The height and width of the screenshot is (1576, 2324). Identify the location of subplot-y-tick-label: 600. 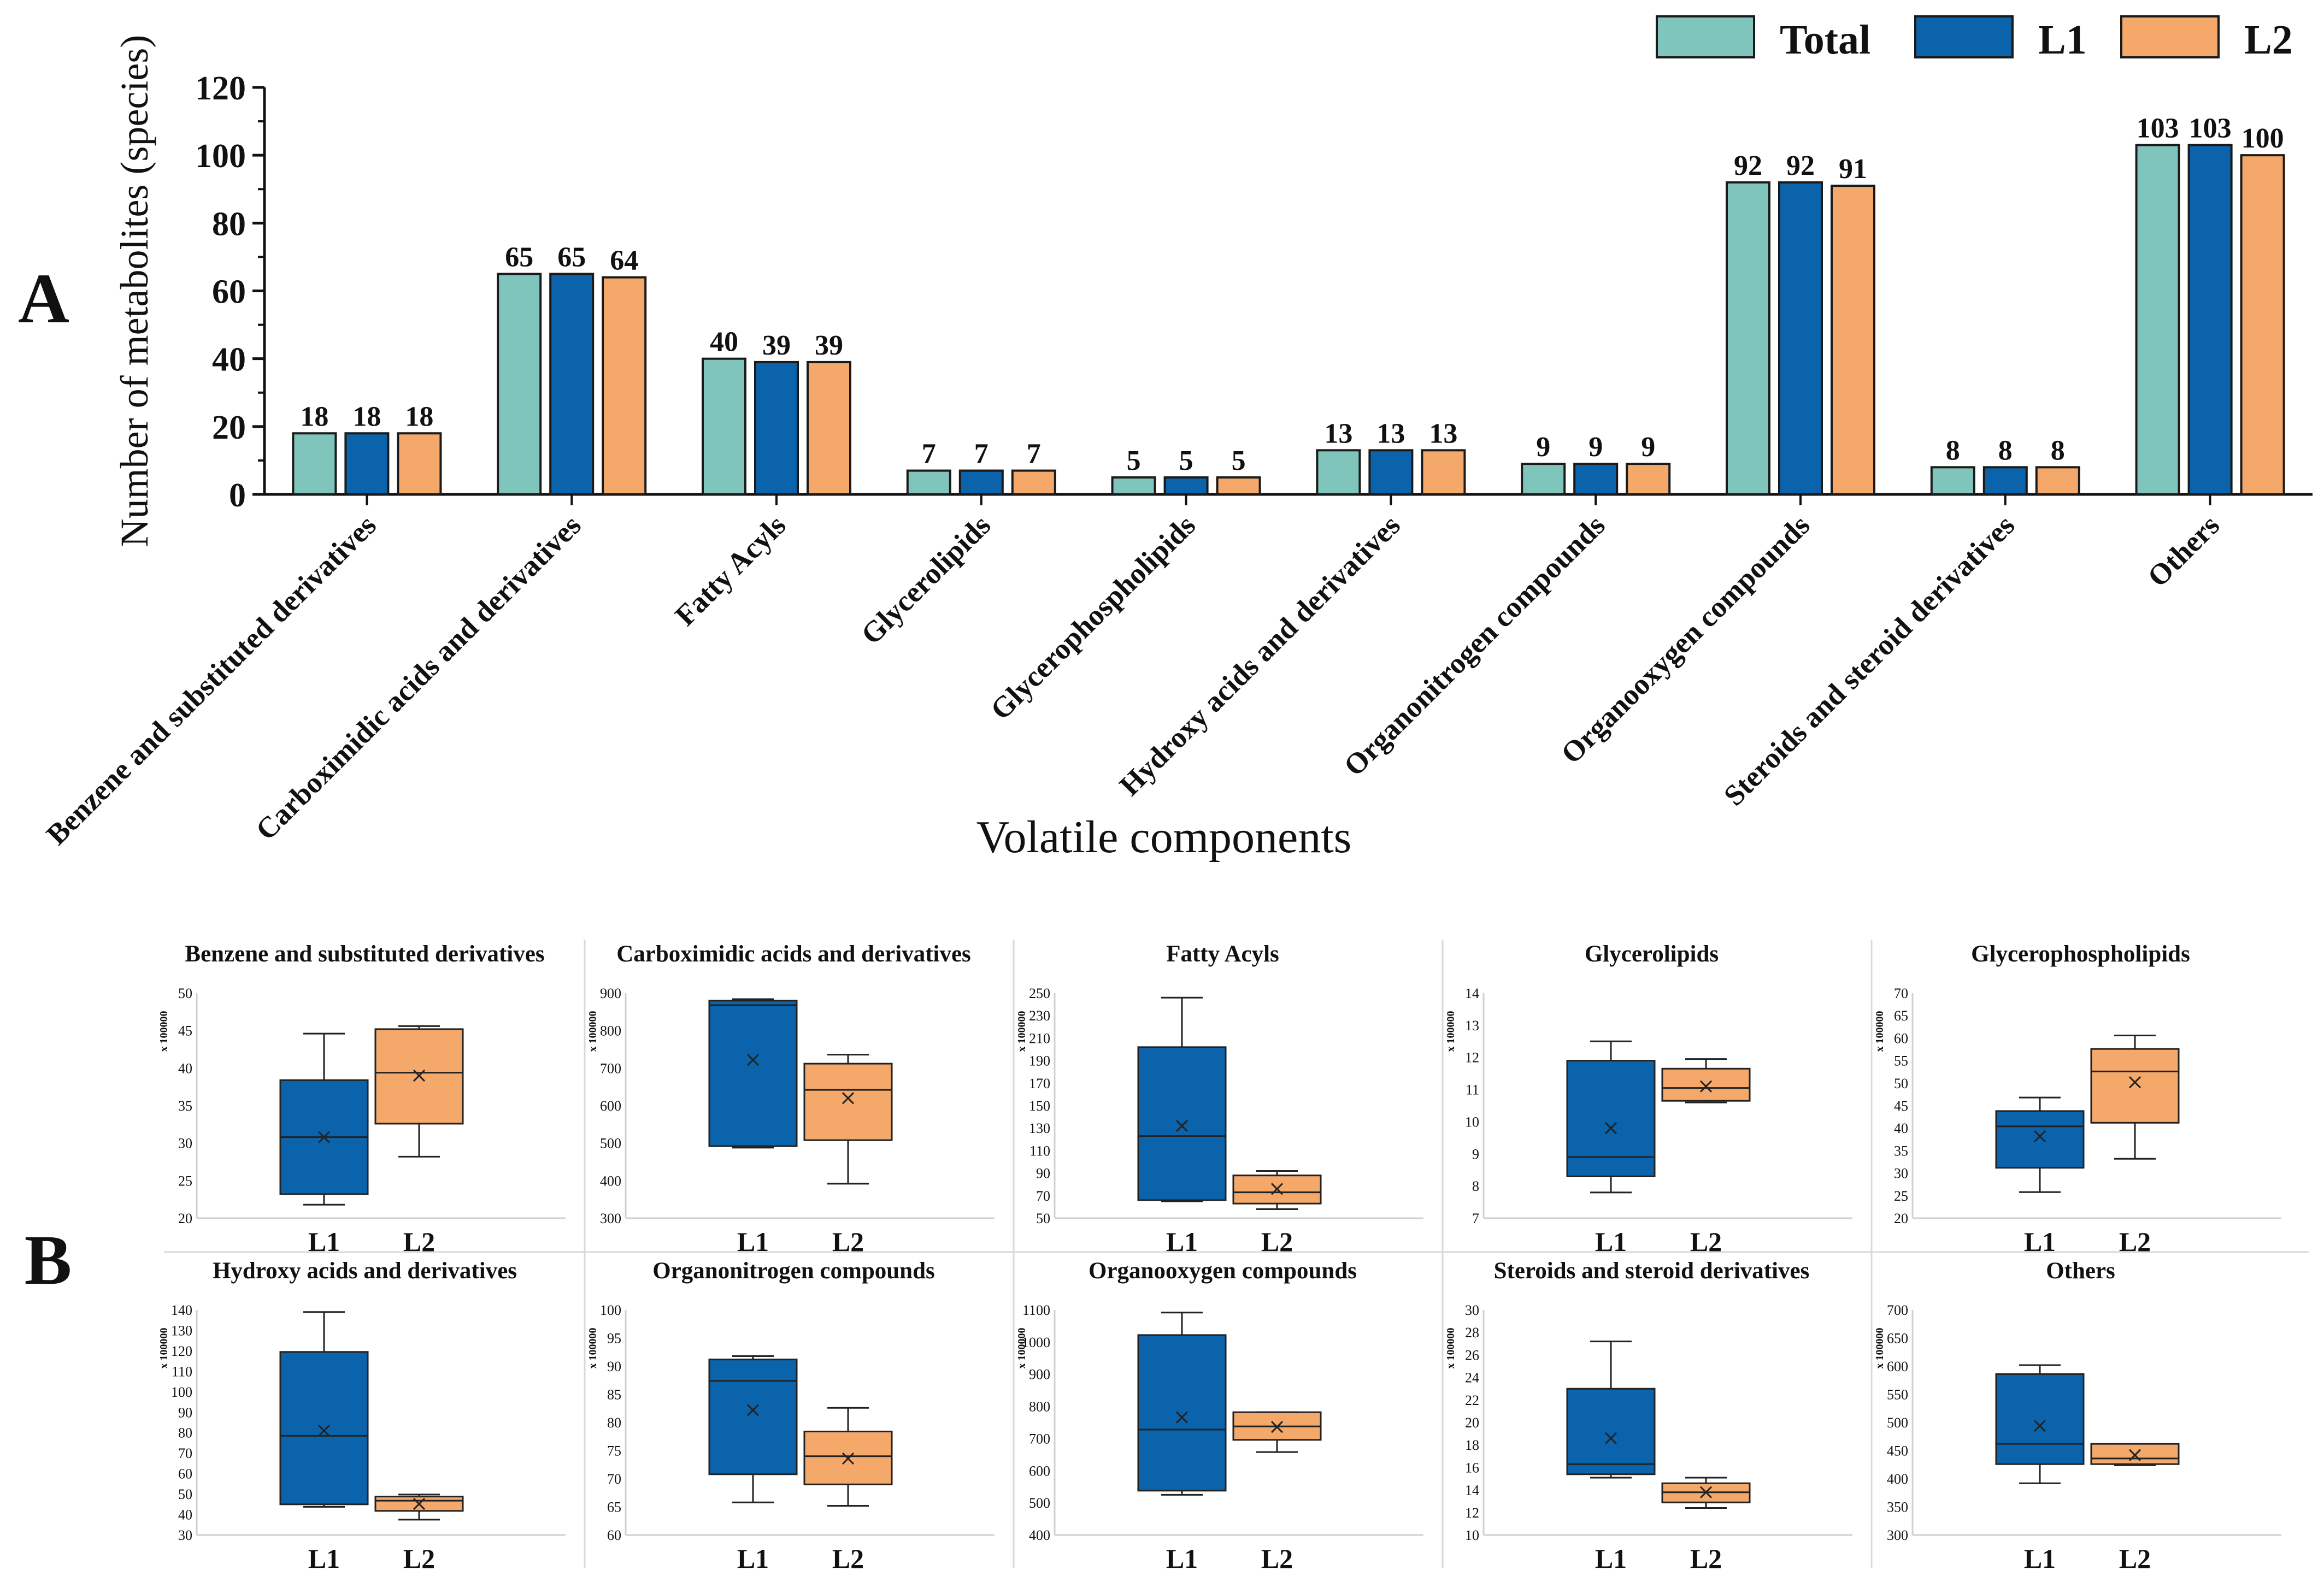
(1897, 1366).